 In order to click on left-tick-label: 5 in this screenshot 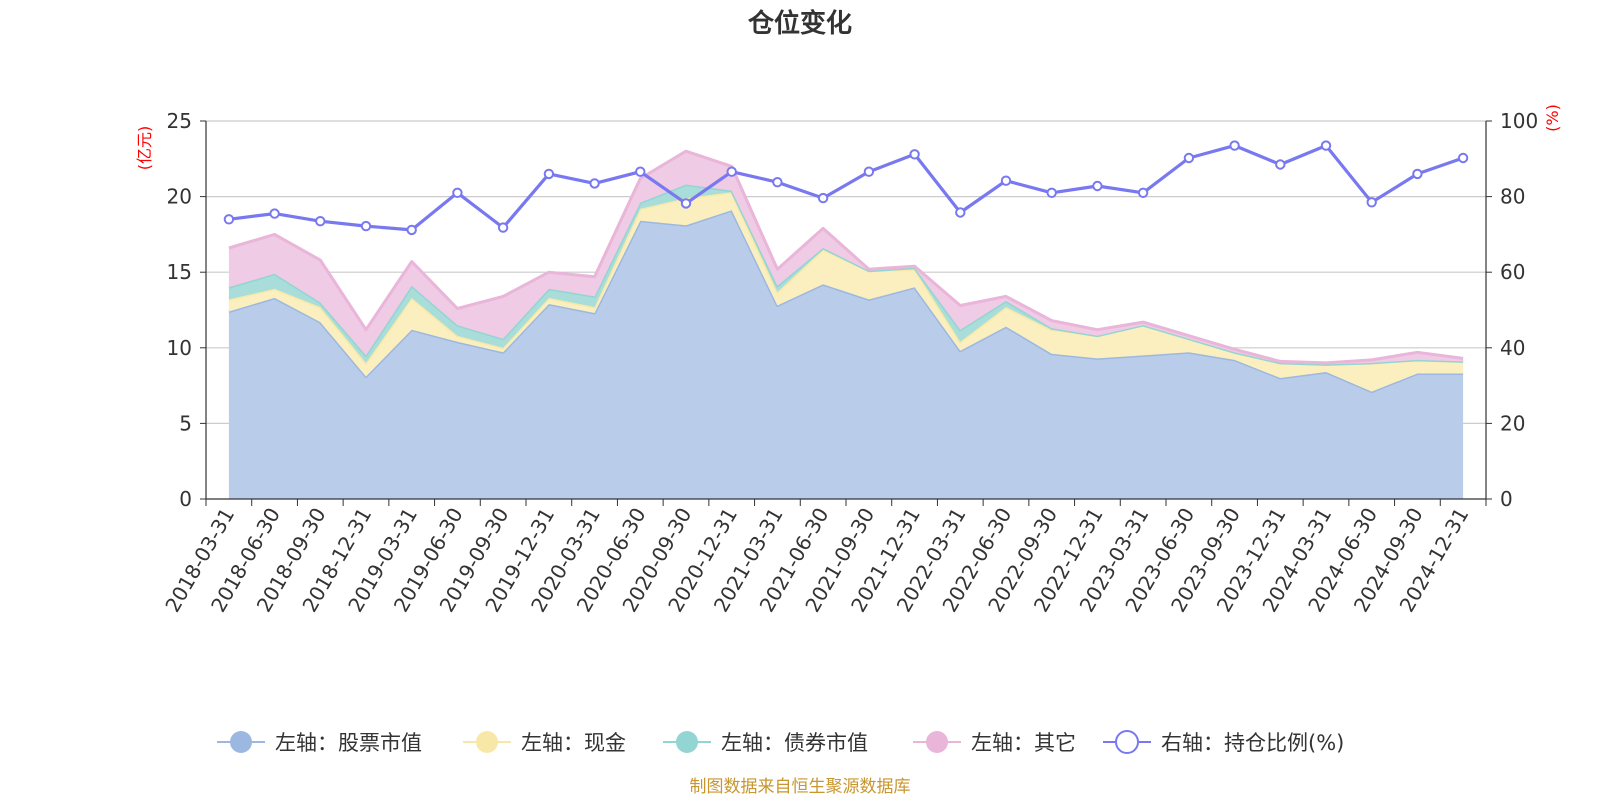, I will do `click(185, 423)`.